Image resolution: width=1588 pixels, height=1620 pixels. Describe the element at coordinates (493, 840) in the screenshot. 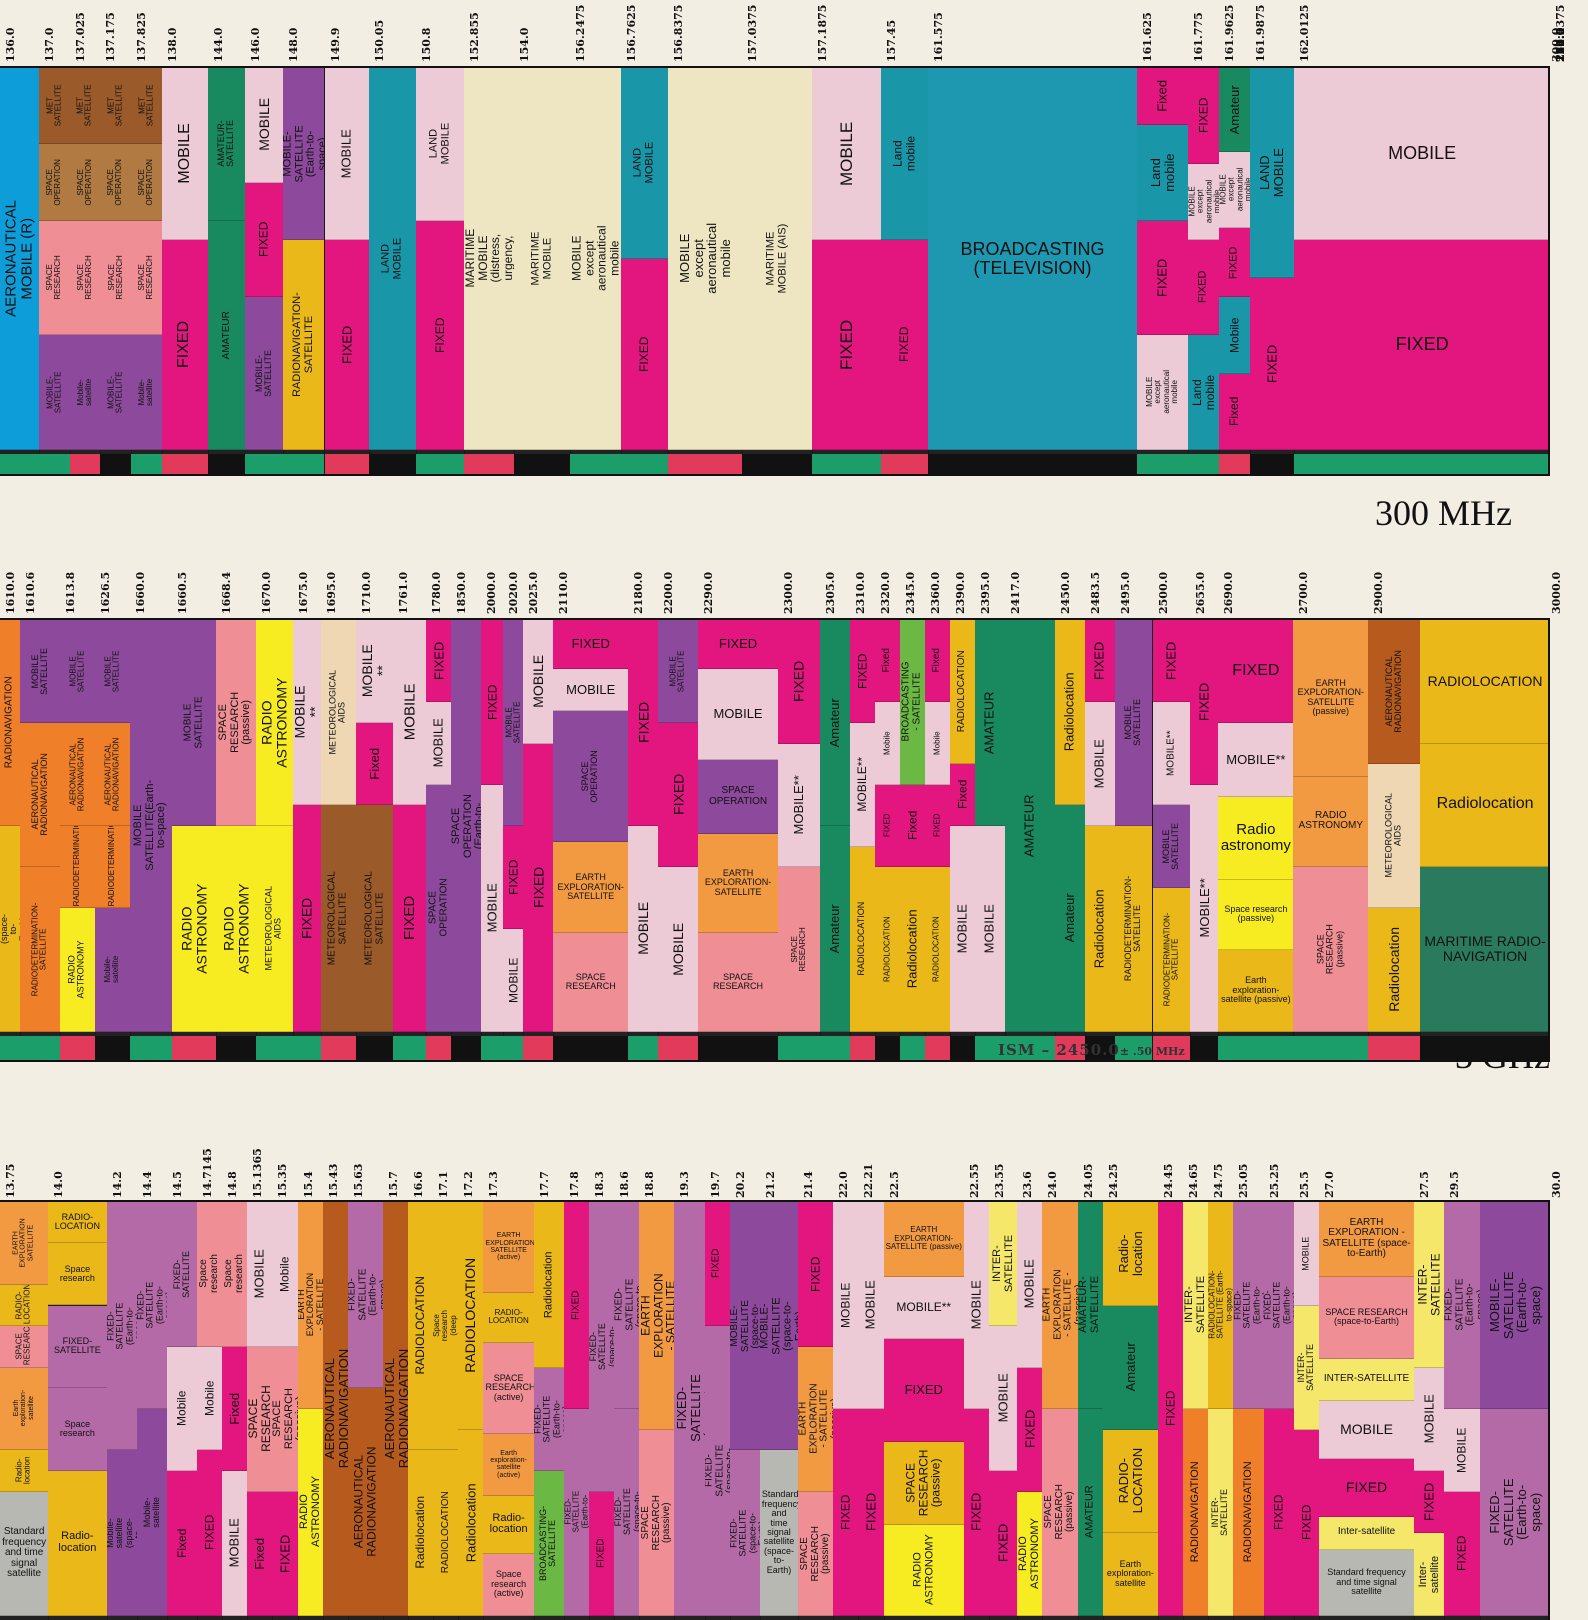

I see `band-column: FIXED MOBILE` at that location.